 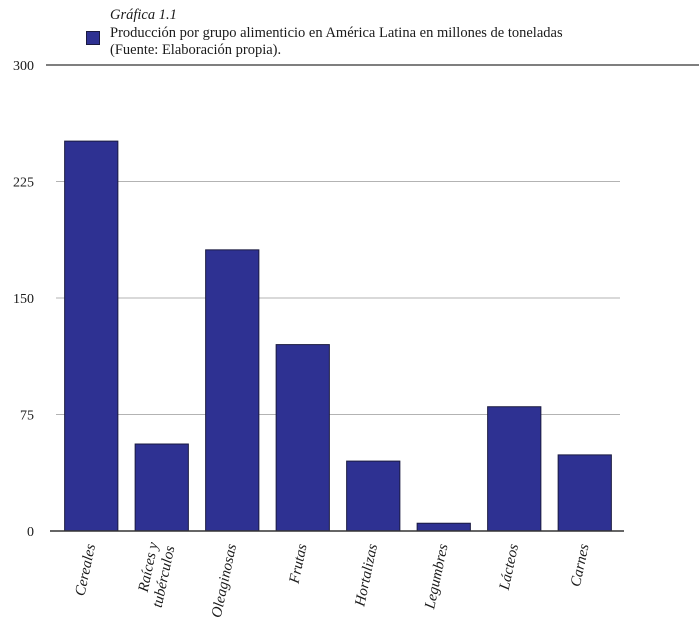 I want to click on x-tick-label: Frutas, so click(x=298, y=564).